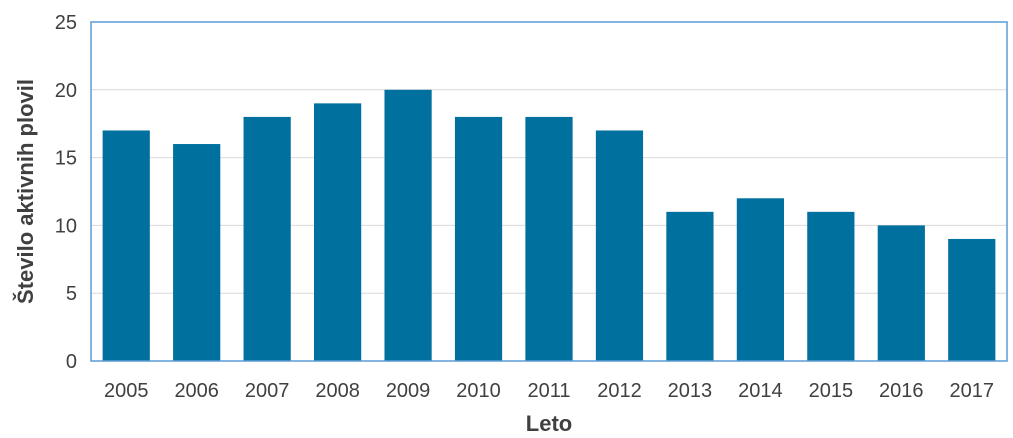 This screenshot has width=1013, height=438. Describe the element at coordinates (196, 391) in the screenshot. I see `x-tick-label: 2006` at that location.